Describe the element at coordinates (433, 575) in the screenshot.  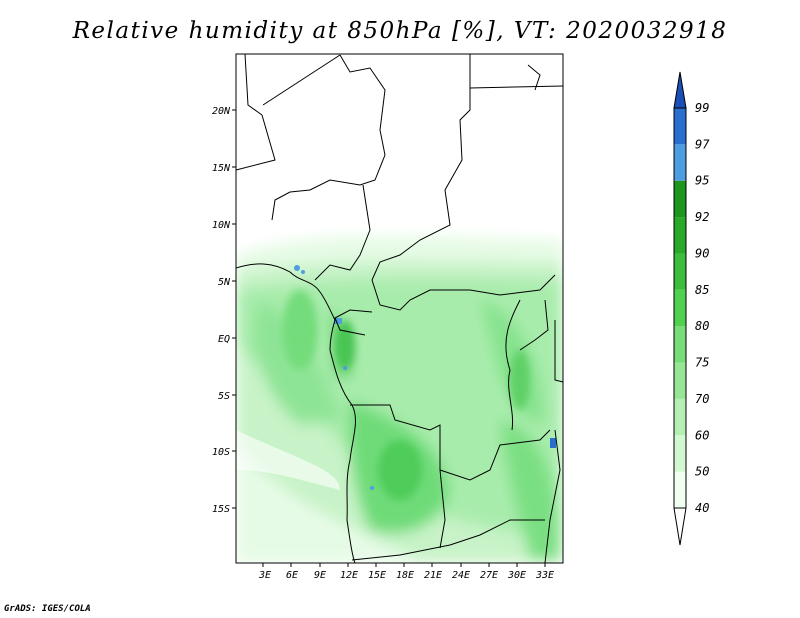
I see `lon-label: 21E` at that location.